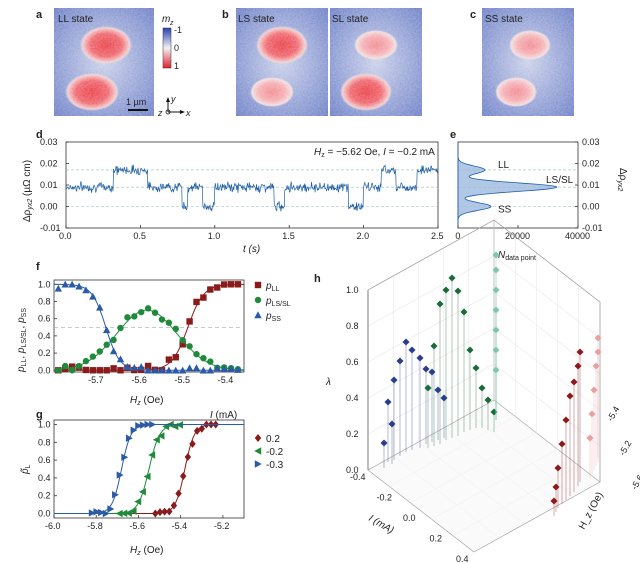 This screenshot has height=563, width=640. I want to click on x-tick-label: -5.5, so click(183, 380).